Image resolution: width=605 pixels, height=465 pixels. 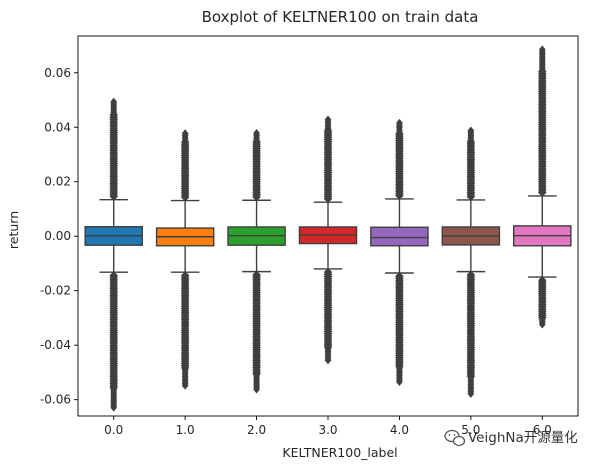 What do you see at coordinates (339, 452) in the screenshot?
I see `x-axis-label: KELTNER100_label` at bounding box center [339, 452].